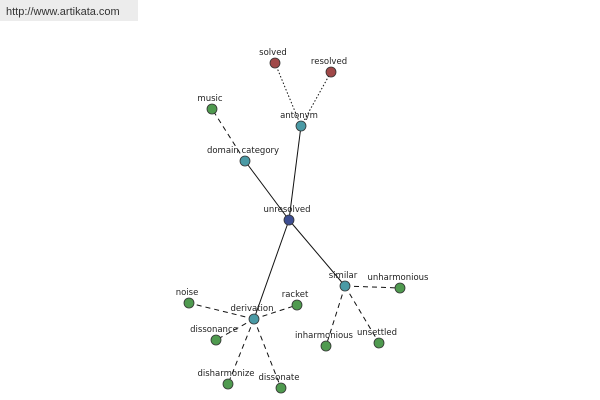 This screenshot has width=600, height=400. Describe the element at coordinates (63, 12) in the screenshot. I see `watermark: http://www.artikata.com` at that location.